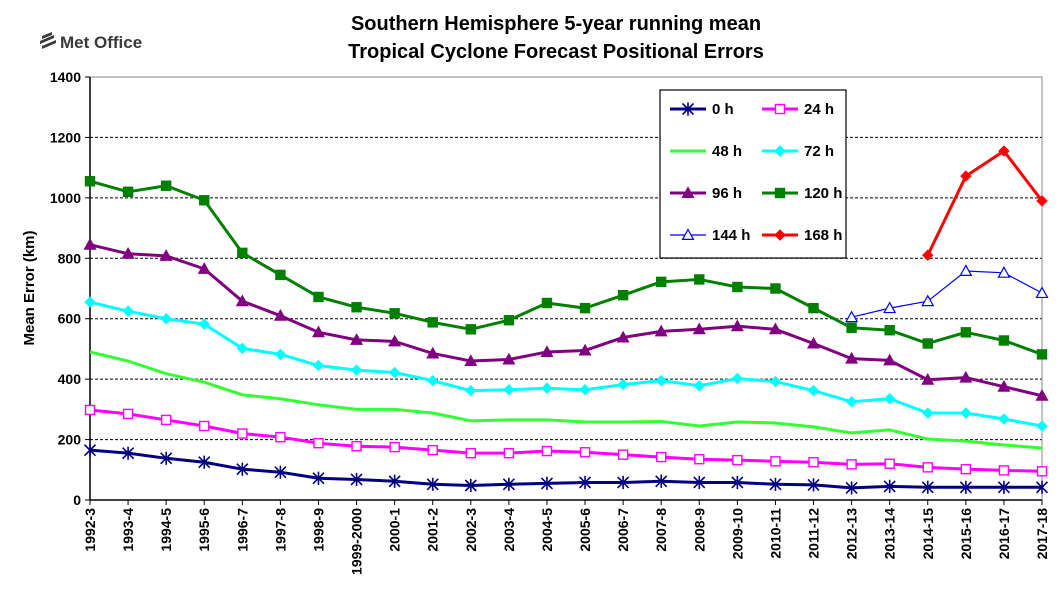 Image resolution: width=1064 pixels, height=605 pixels. Describe the element at coordinates (802, 193) in the screenshot. I see `legend-item-120h: 120 h` at that location.